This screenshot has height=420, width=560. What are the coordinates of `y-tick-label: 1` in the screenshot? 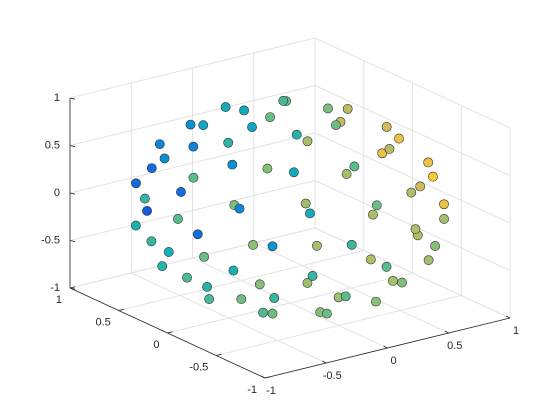 It's located at (59, 300).